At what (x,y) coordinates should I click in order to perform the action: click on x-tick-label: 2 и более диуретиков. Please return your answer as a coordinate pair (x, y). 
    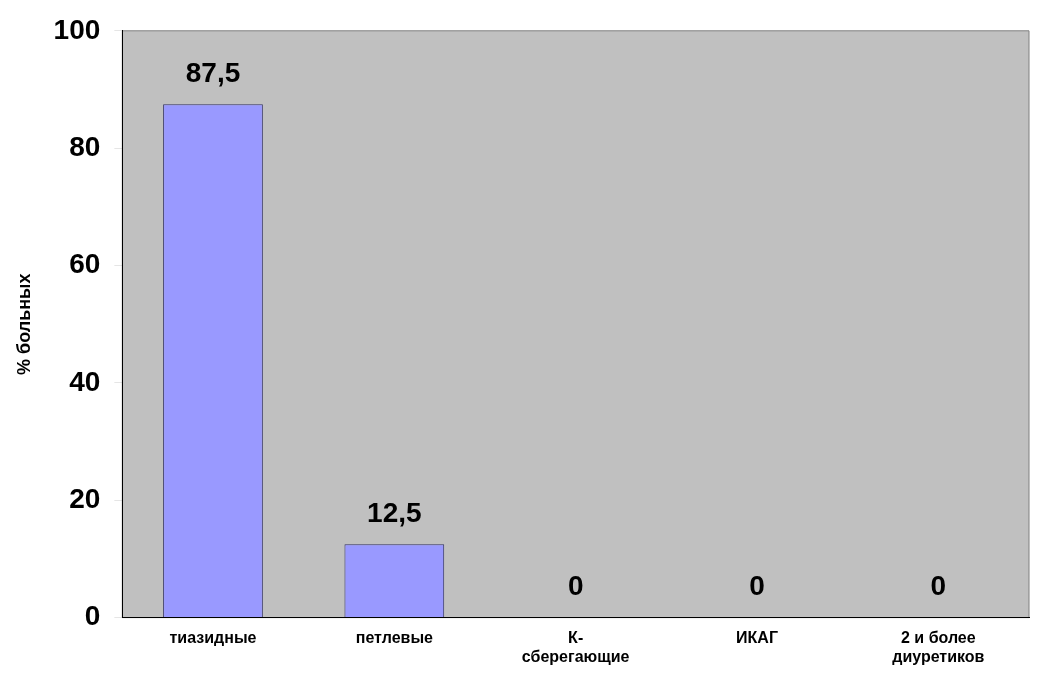
    Looking at the image, I should click on (938, 646).